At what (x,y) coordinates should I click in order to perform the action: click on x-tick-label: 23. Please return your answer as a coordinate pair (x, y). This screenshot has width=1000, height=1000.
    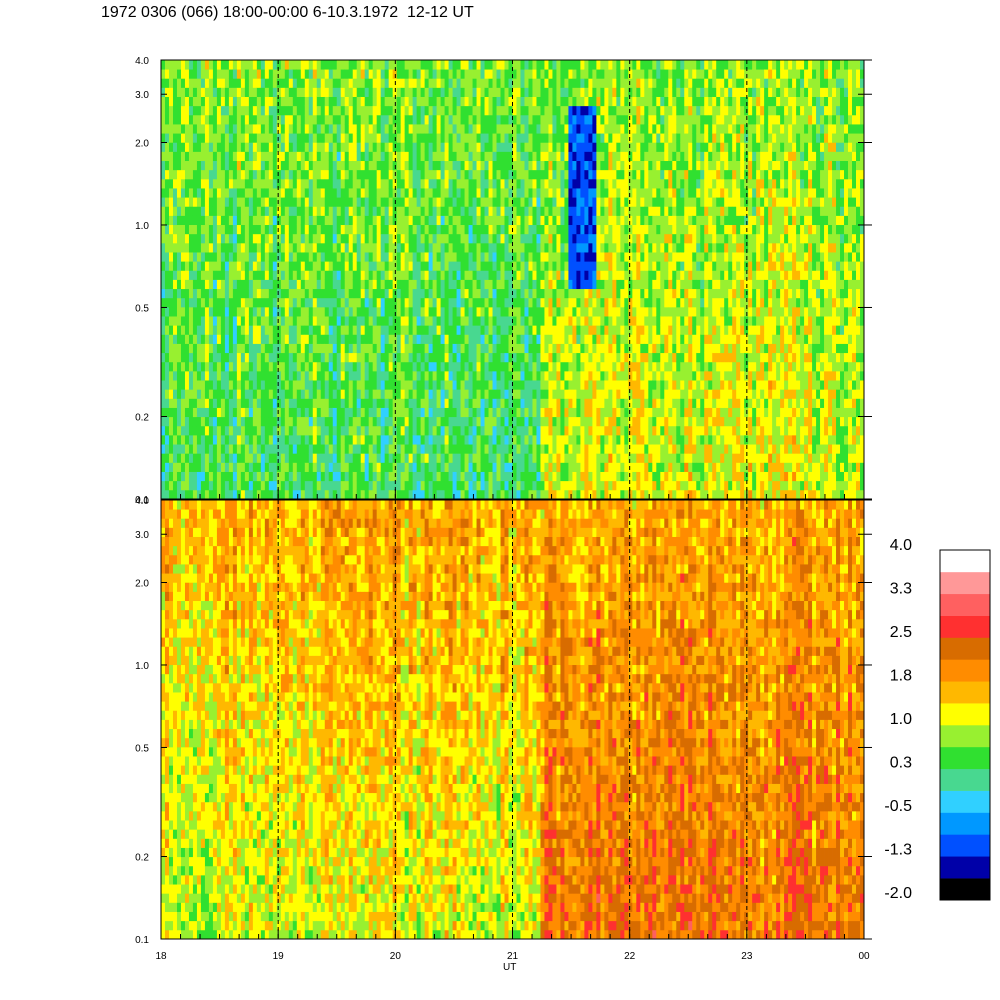
    Looking at the image, I should click on (747, 956).